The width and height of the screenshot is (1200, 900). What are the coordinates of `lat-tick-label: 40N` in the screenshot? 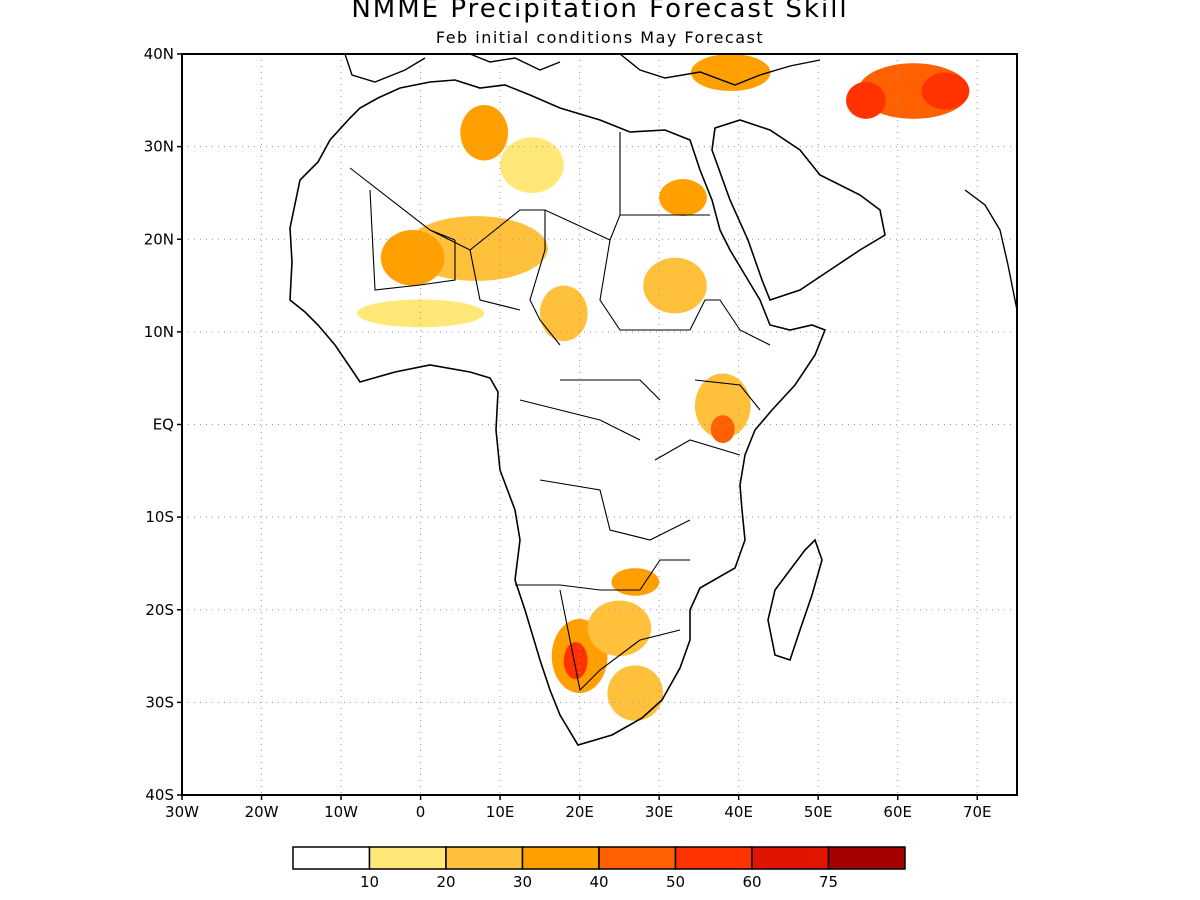 It's located at (159, 54).